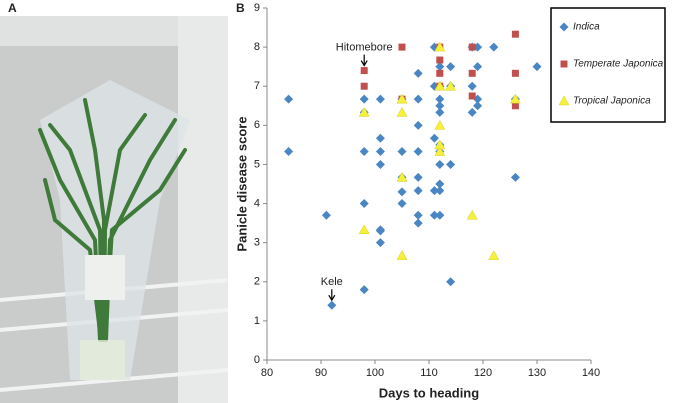 This screenshot has height=403, width=685. Describe the element at coordinates (102, 360) in the screenshot. I see `photo-vase` at that location.